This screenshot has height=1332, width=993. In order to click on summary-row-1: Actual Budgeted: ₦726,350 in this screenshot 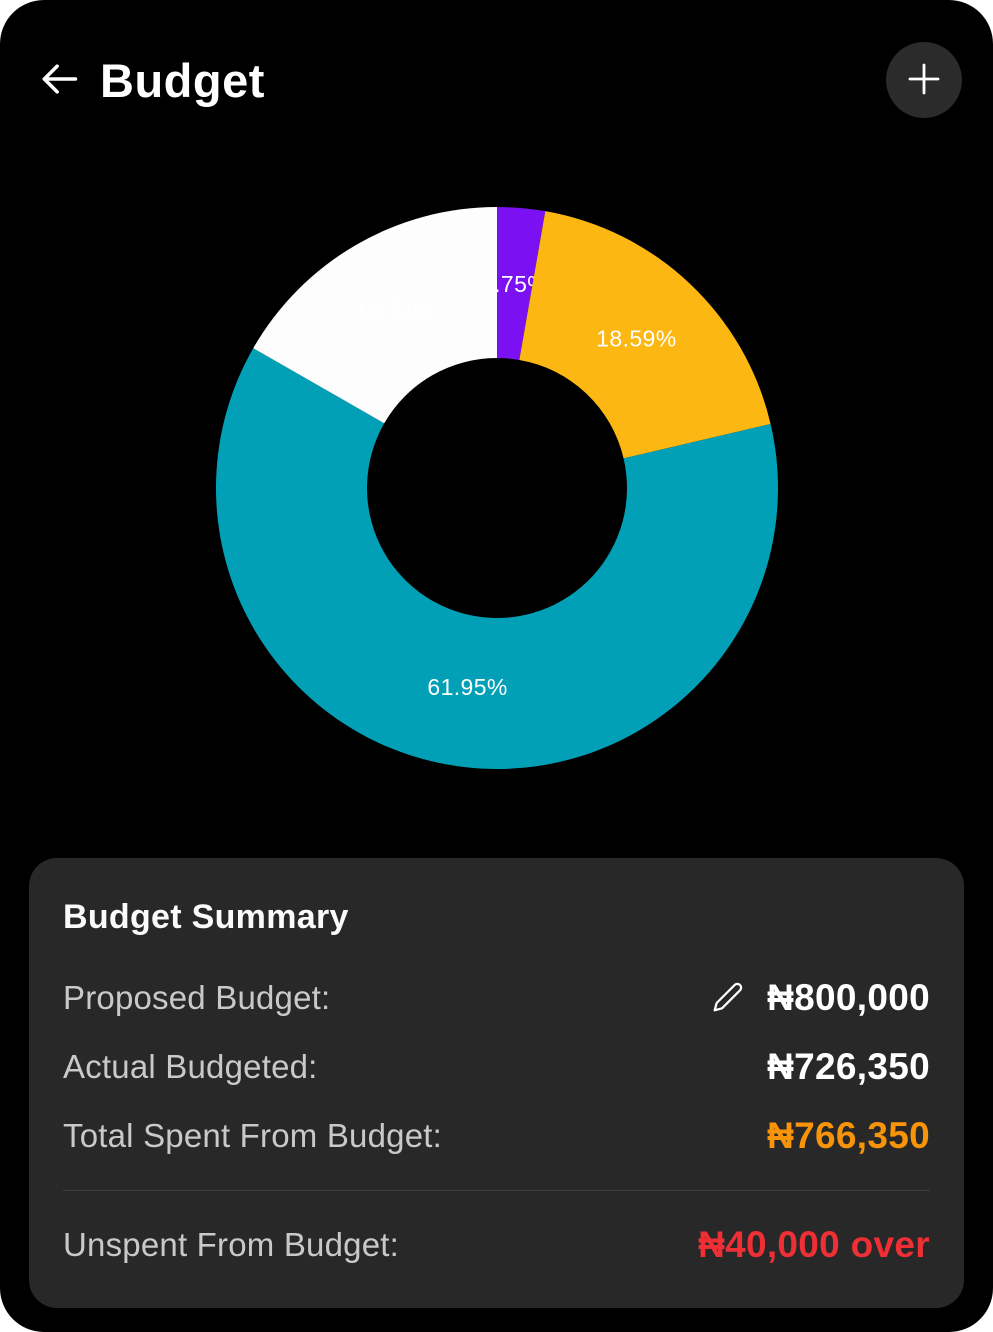, I will do `click(496, 1067)`.